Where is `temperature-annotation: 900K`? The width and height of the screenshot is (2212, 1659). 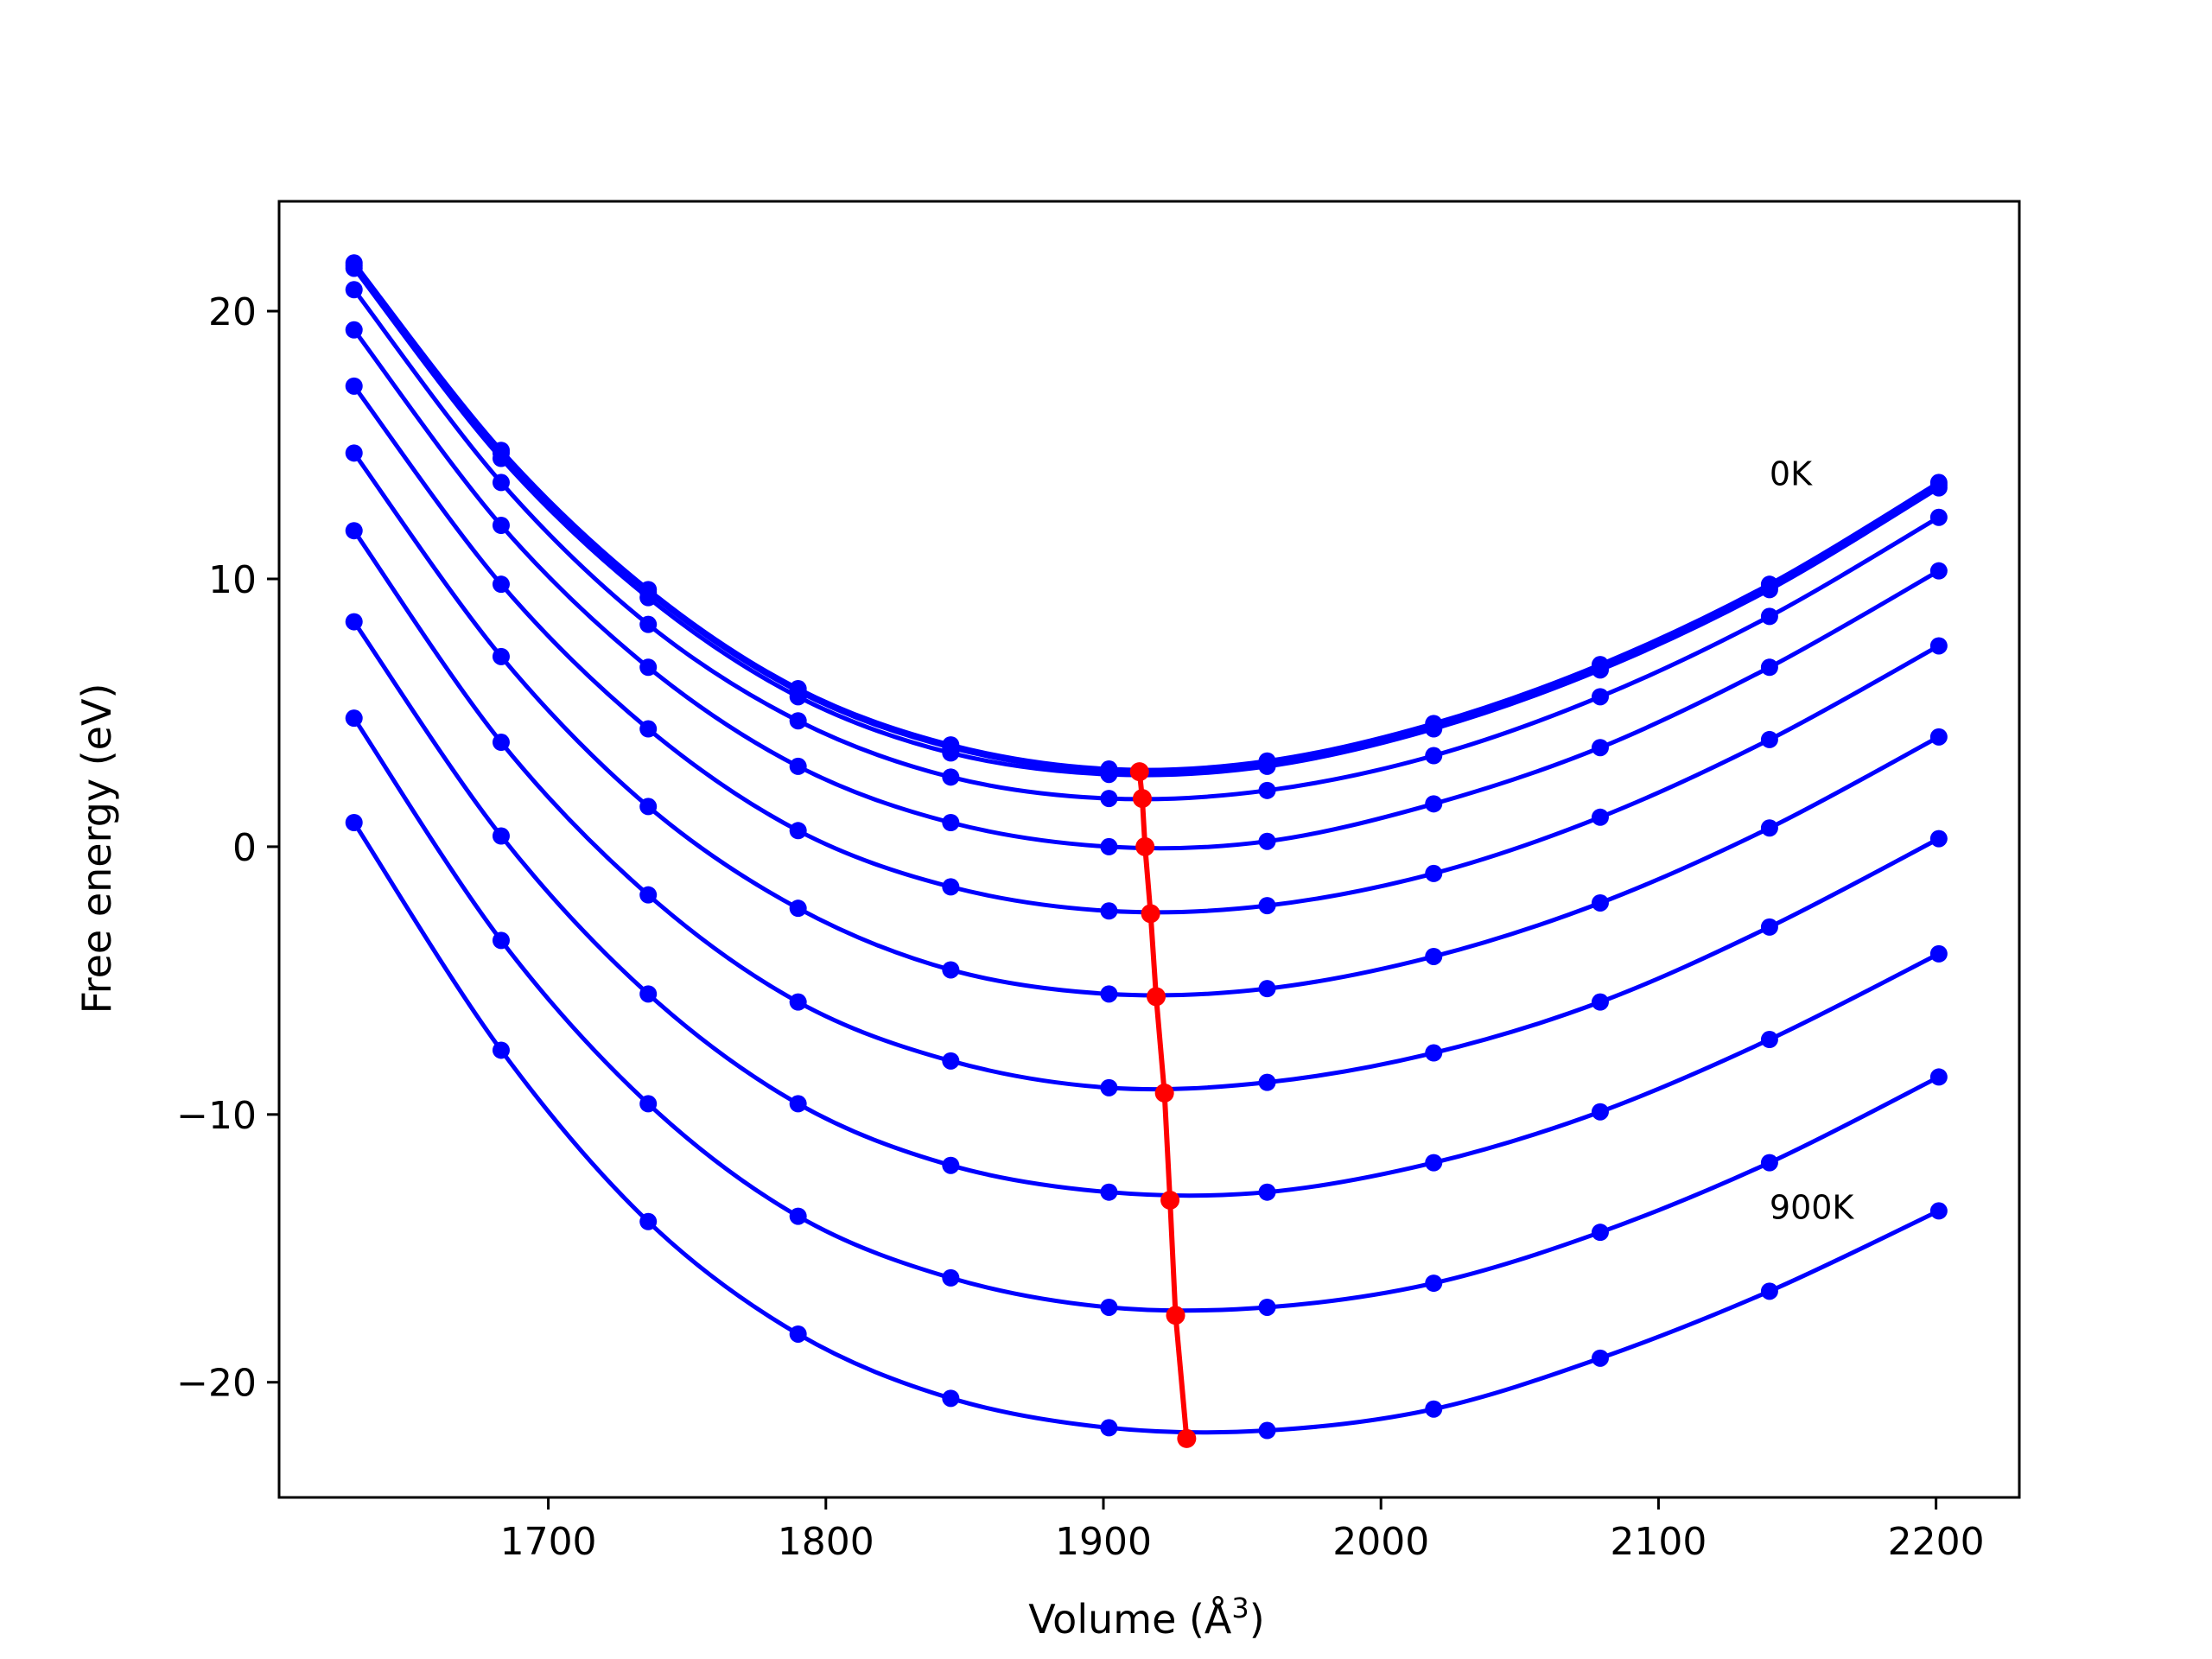 temperature-annotation: 900K is located at coordinates (1812, 1208).